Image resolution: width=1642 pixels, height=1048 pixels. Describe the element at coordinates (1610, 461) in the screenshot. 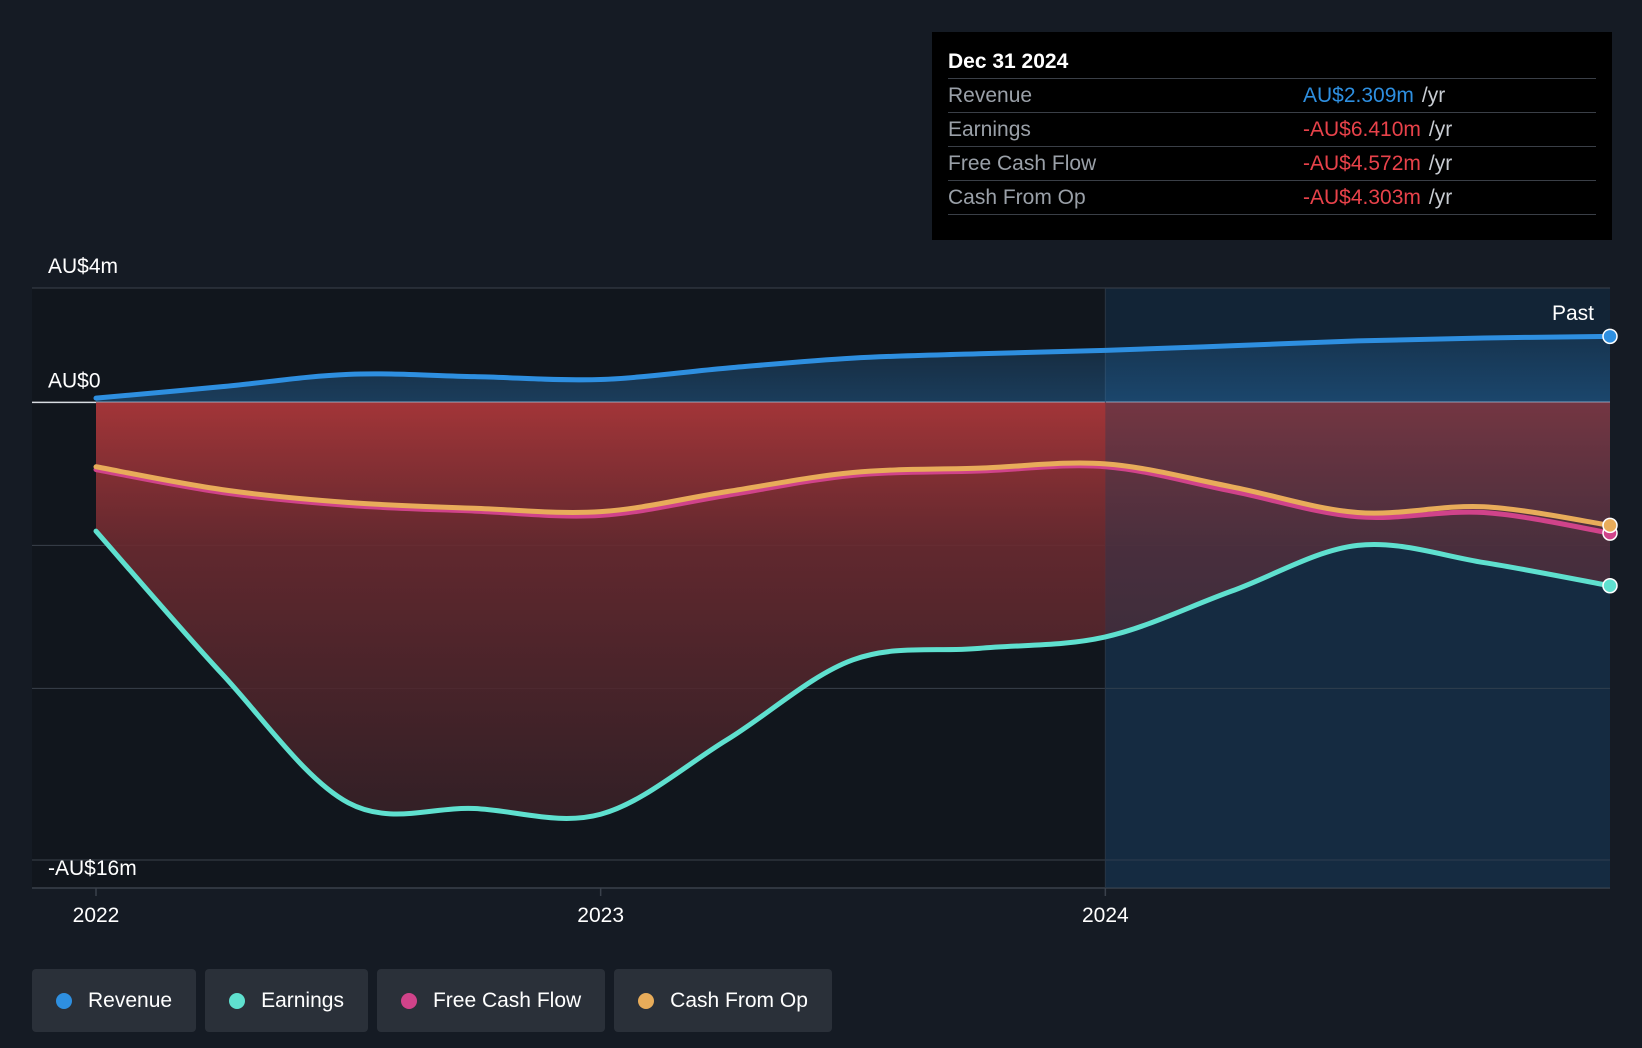

I see `series-endpoints` at that location.